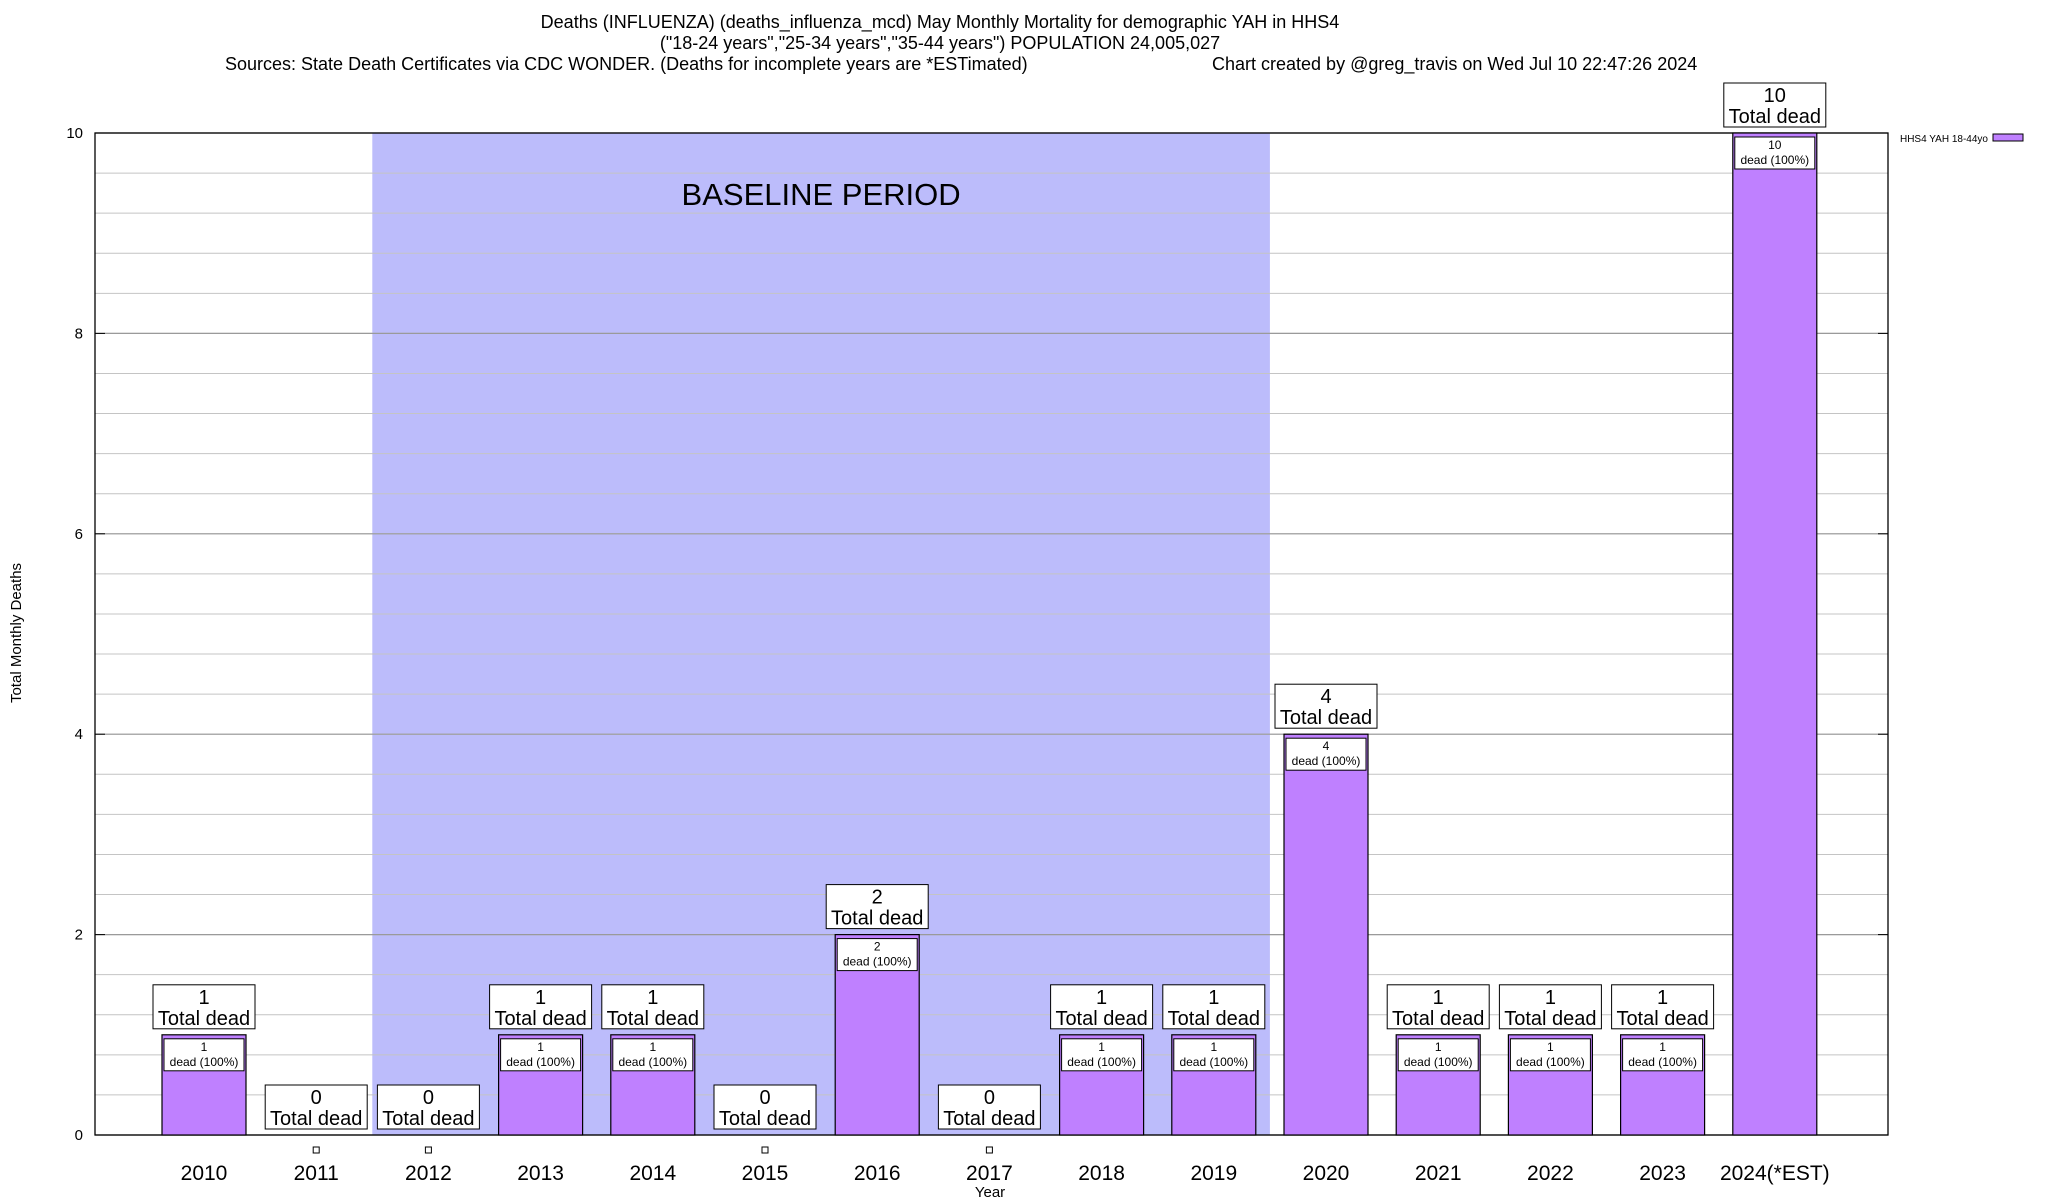 This screenshot has width=2048, height=1200. I want to click on y-tick-label: 10, so click(74, 133).